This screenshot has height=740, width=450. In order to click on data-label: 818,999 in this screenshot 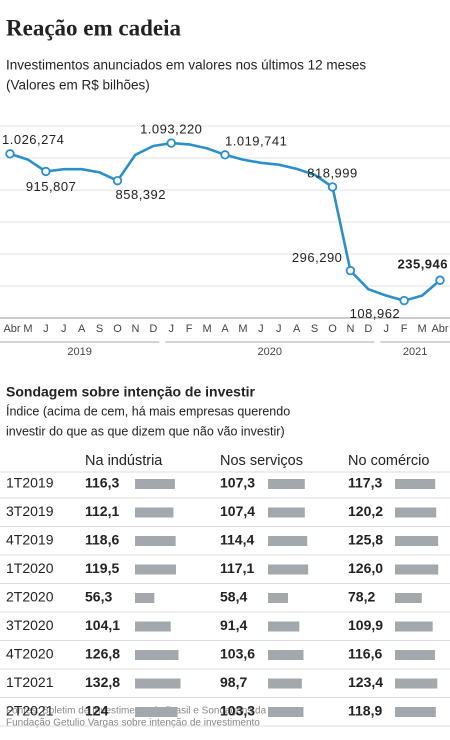, I will do `click(332, 172)`.